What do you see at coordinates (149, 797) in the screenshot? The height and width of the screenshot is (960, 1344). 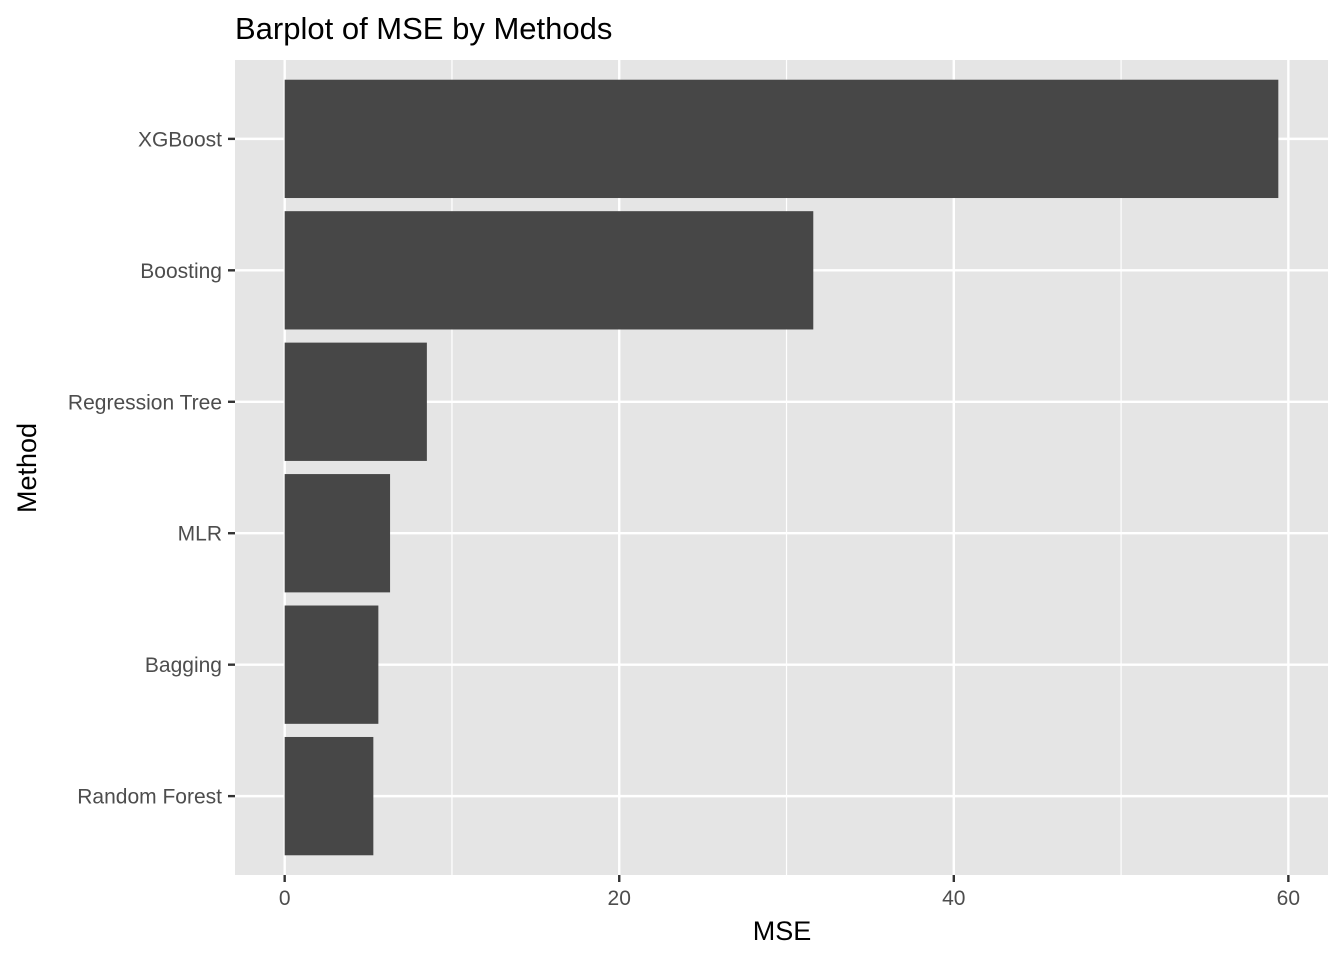 I see `y-tick-label: Random Forest` at bounding box center [149, 797].